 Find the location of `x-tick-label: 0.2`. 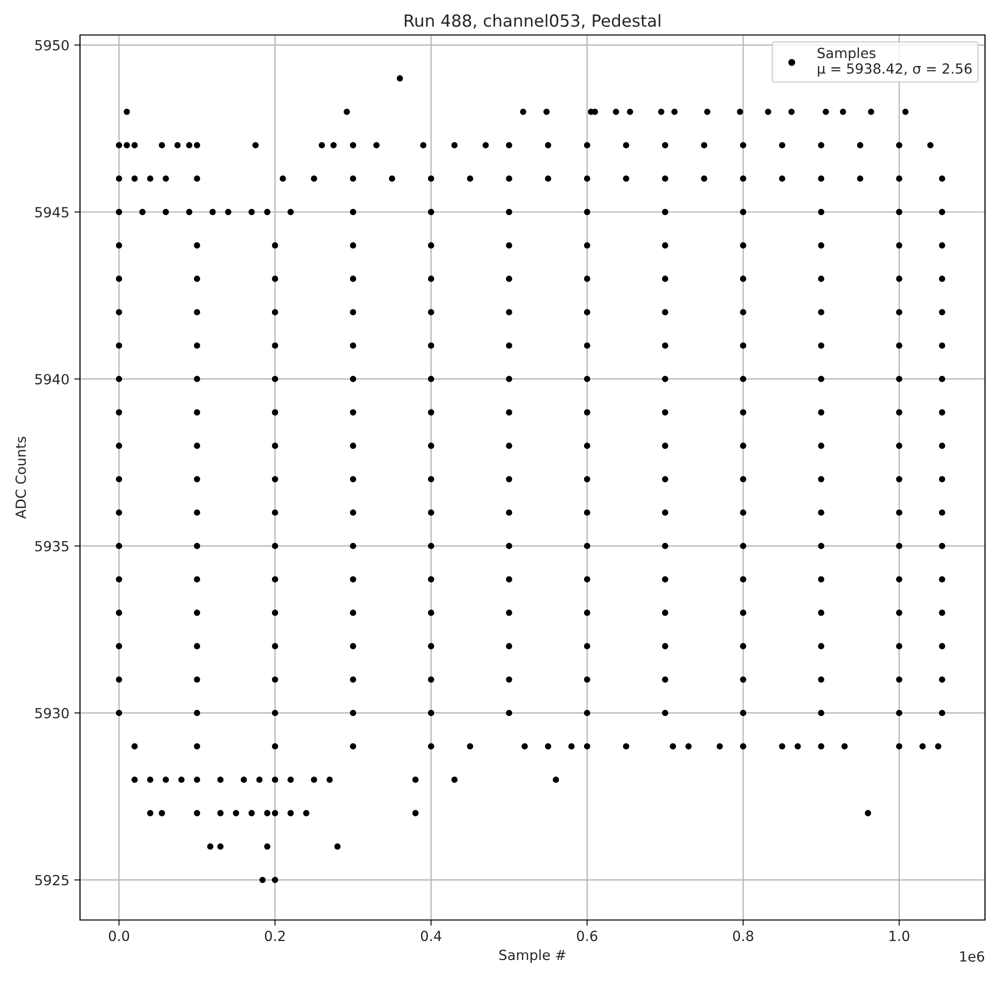

x-tick-label: 0.2 is located at coordinates (274, 936).